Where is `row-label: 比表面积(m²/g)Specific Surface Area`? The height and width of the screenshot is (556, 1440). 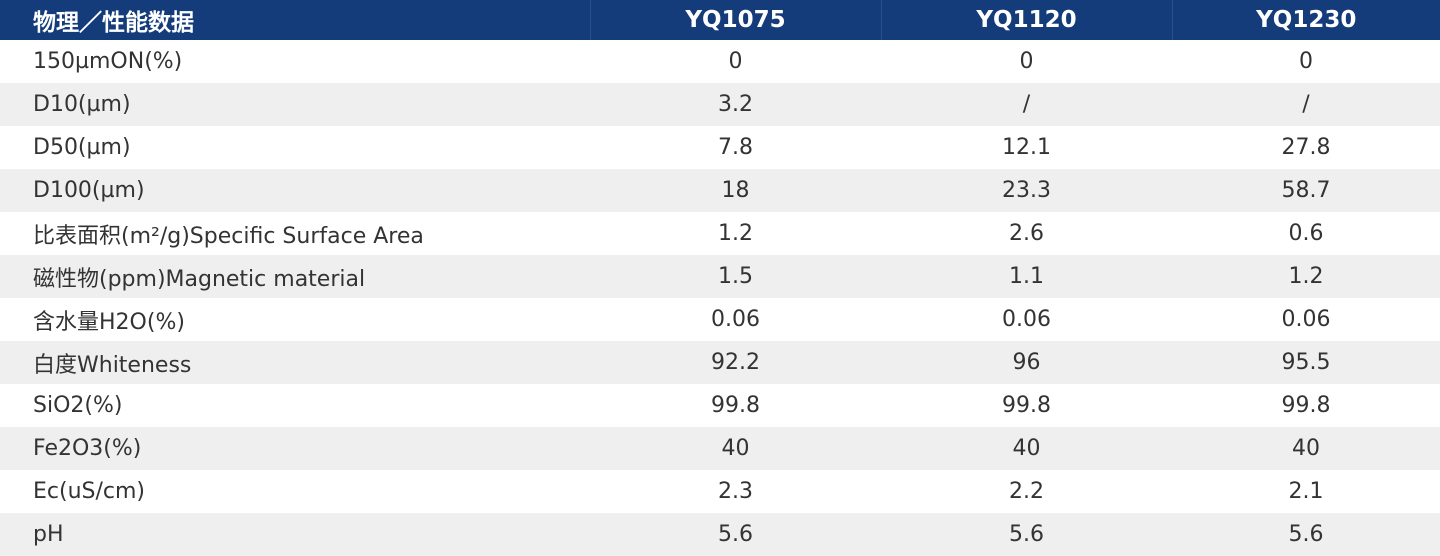 row-label: 比表面积(m²/g)Specific Surface Area is located at coordinates (295, 233).